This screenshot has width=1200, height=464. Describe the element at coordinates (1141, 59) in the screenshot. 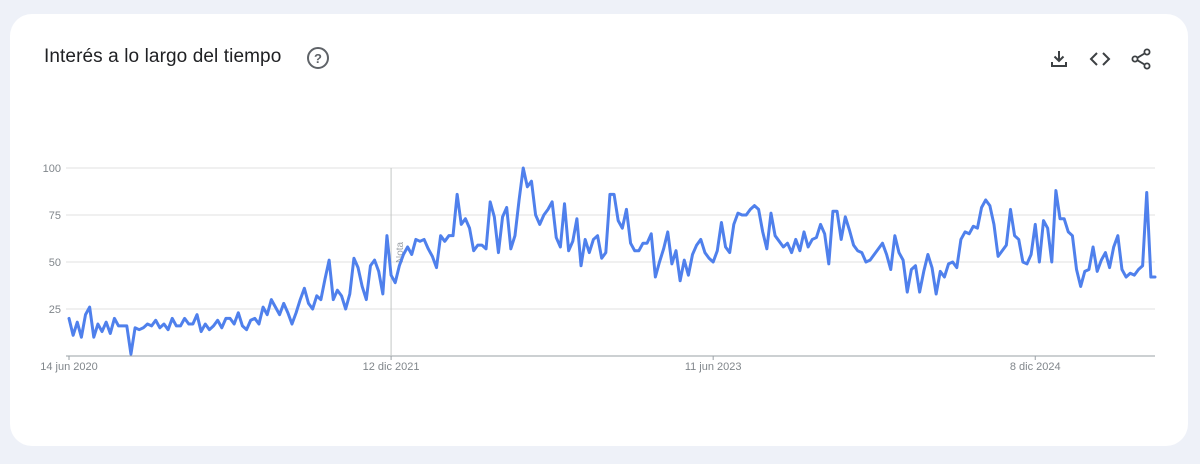

I see `share-icon` at that location.